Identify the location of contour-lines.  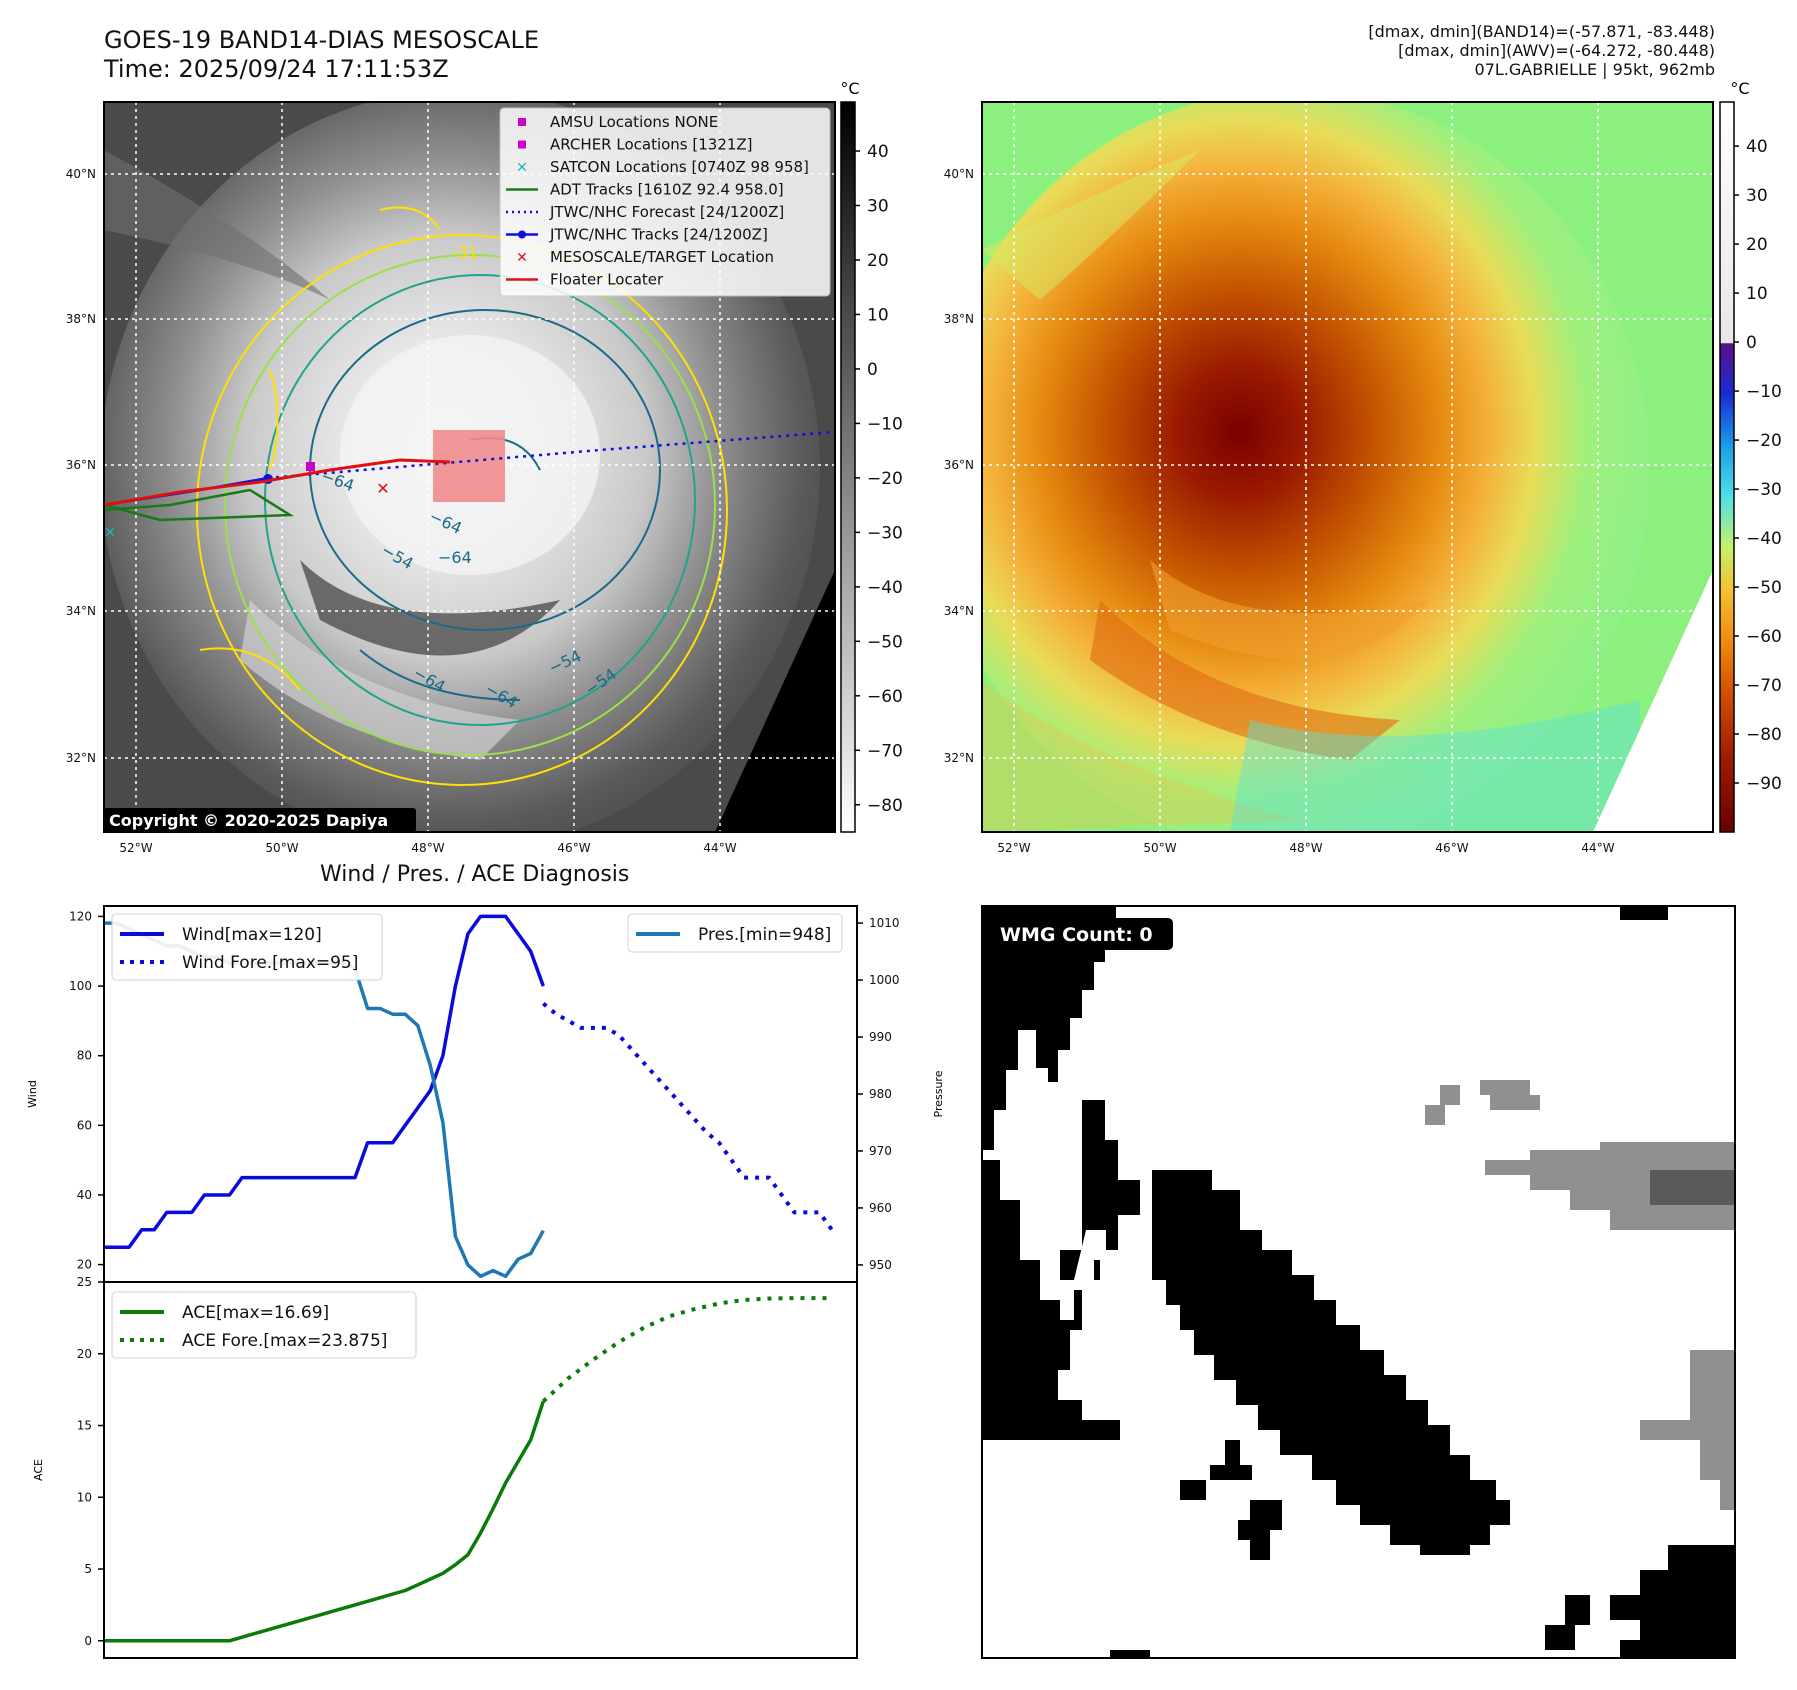
(462, 496).